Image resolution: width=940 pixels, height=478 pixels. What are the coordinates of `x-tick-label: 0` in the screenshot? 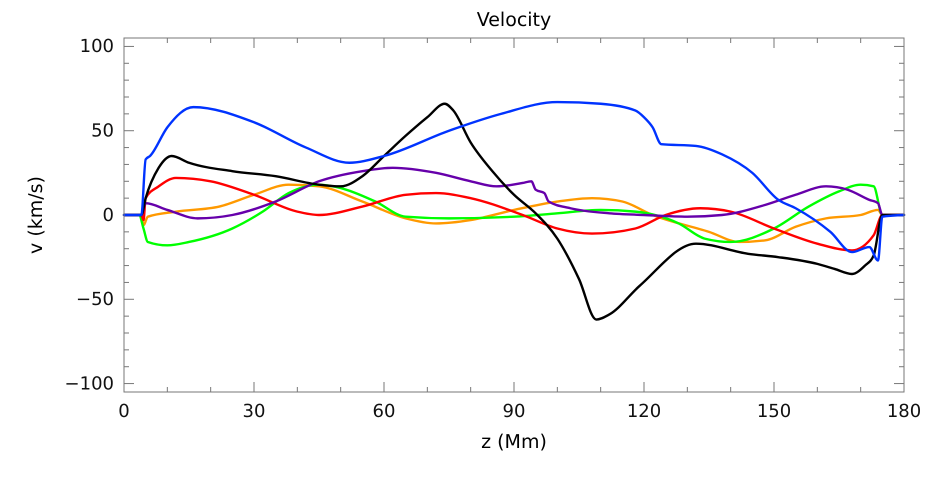 It's located at (124, 411).